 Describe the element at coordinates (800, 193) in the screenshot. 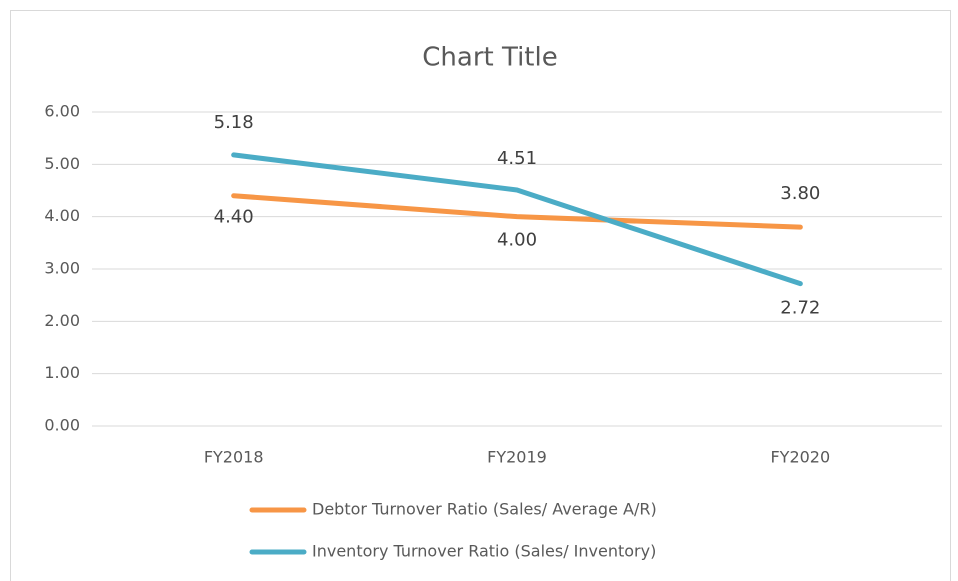

I see `data-label: 3.80` at that location.